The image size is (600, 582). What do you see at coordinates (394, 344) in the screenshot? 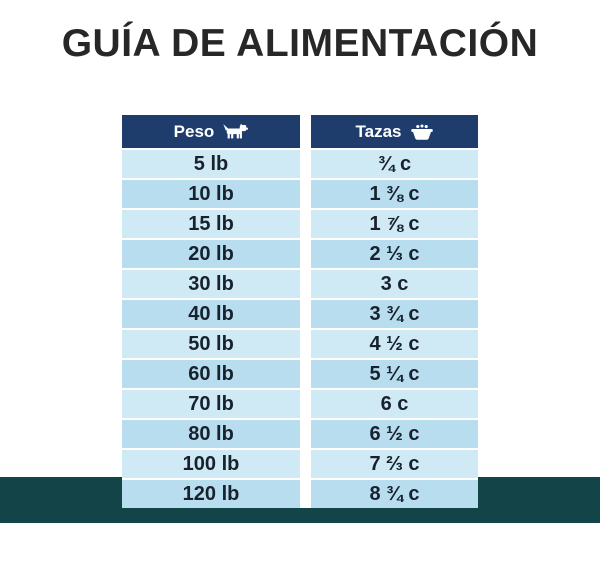
I see `tazas-cell: 4 ½ c` at bounding box center [394, 344].